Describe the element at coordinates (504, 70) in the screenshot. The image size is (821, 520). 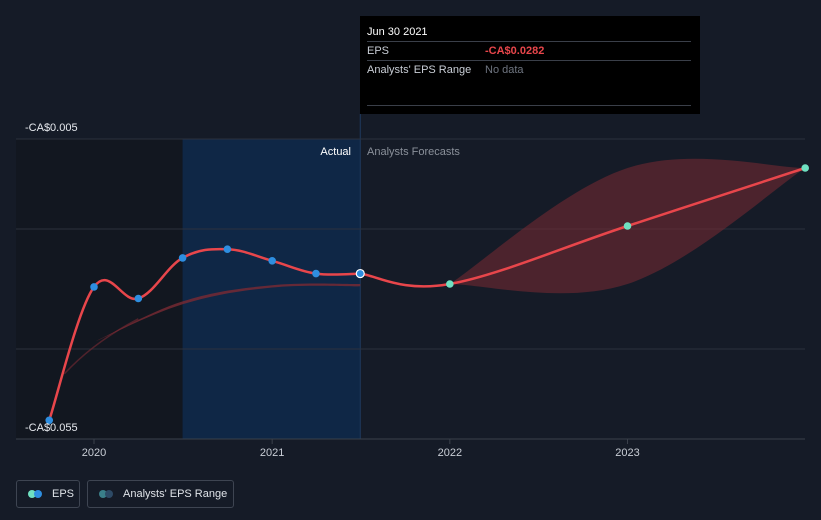
I see `tooltip-range-value: No data` at that location.